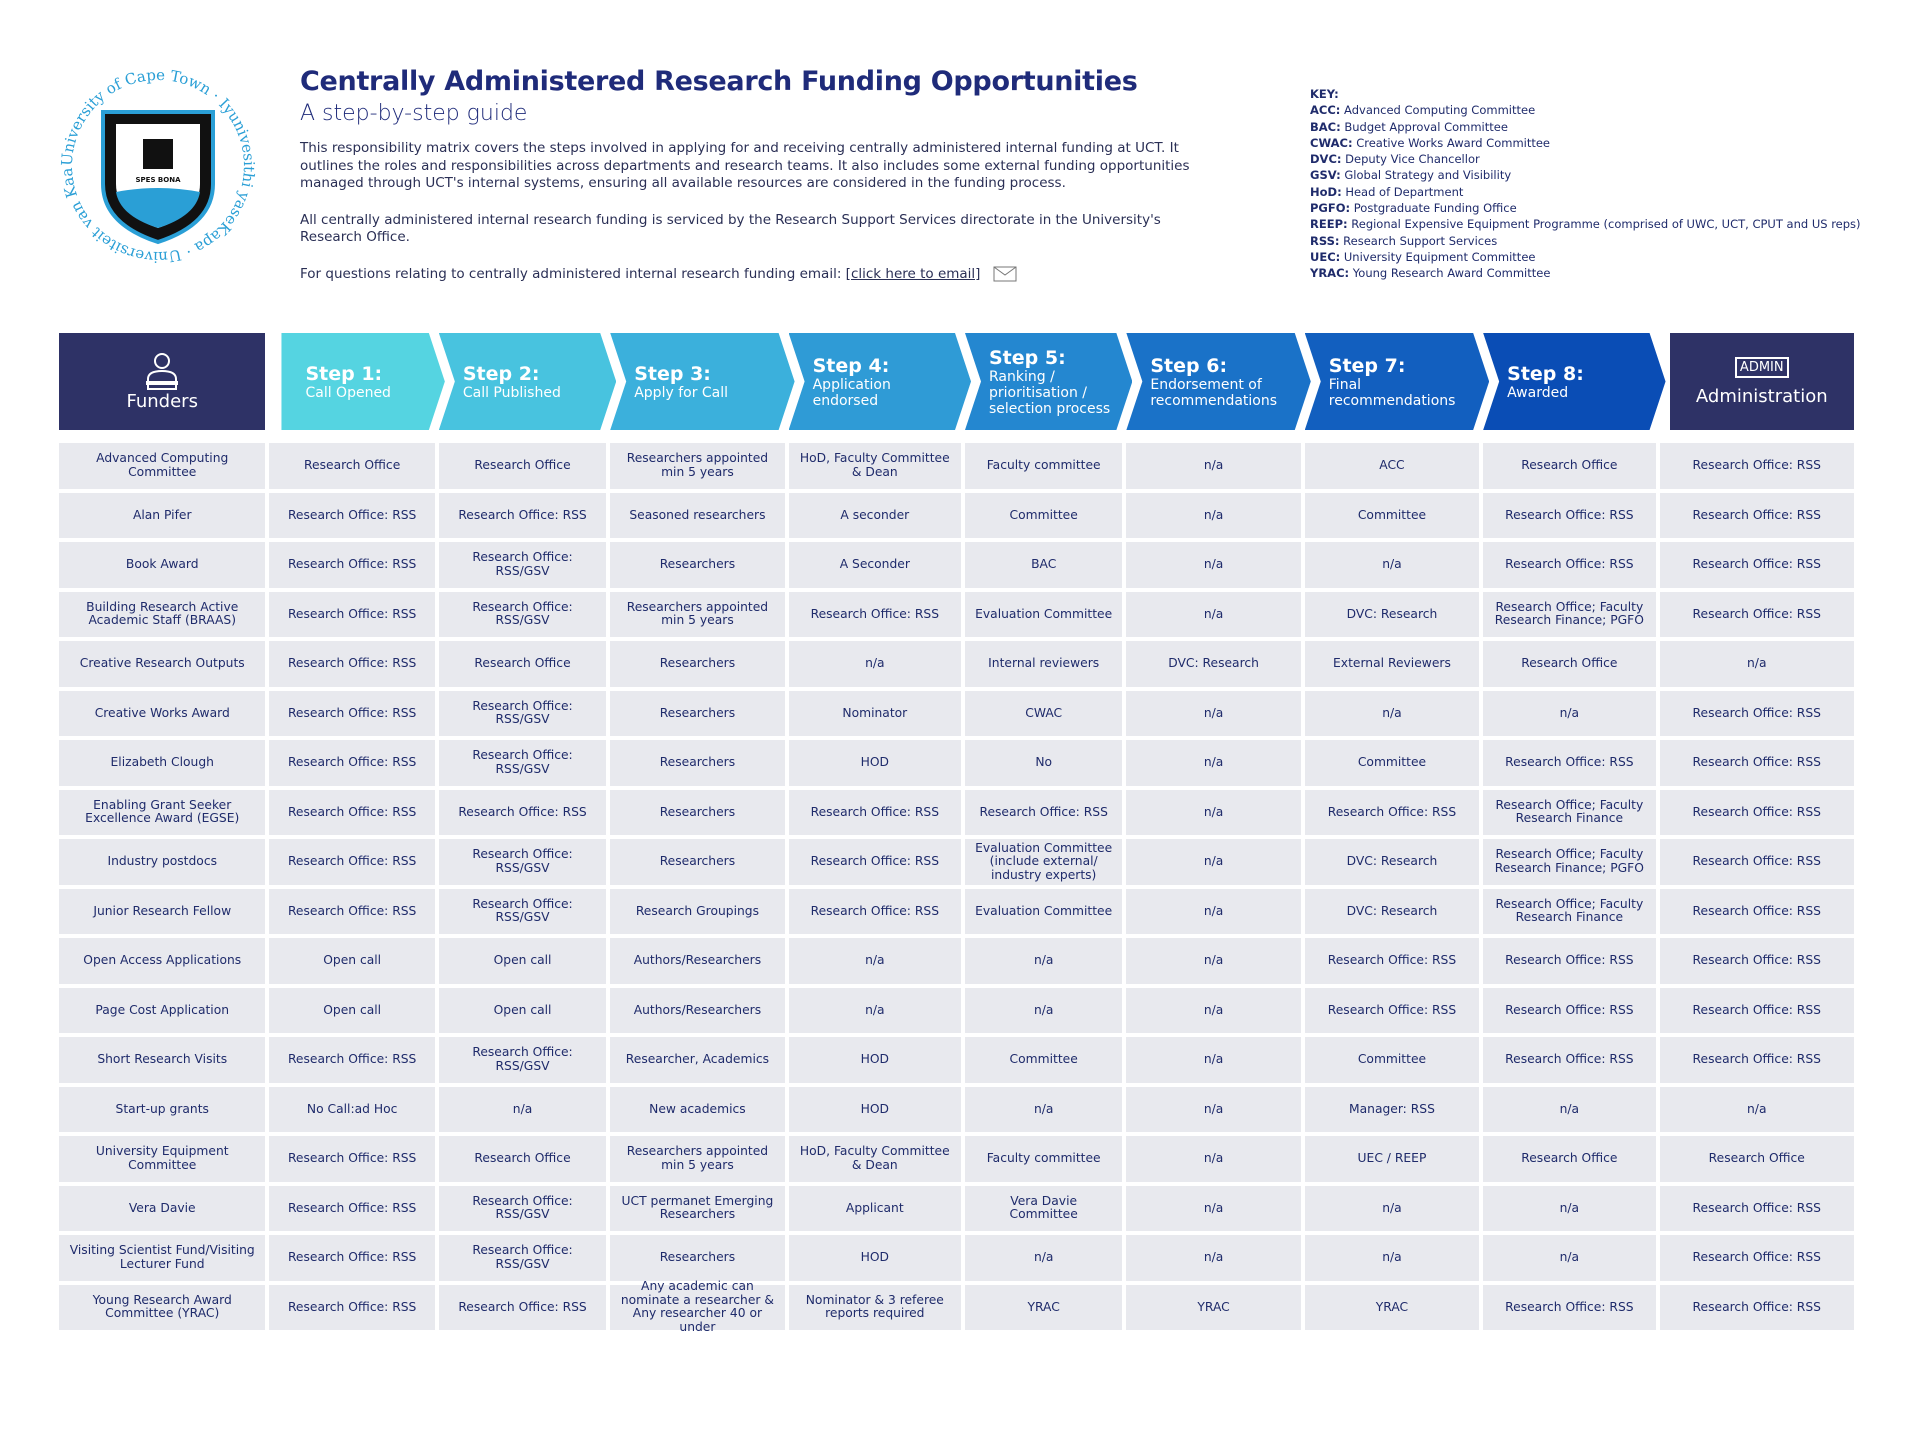  Describe the element at coordinates (672, 373) in the screenshot. I see `step-number: Step 3:` at that location.